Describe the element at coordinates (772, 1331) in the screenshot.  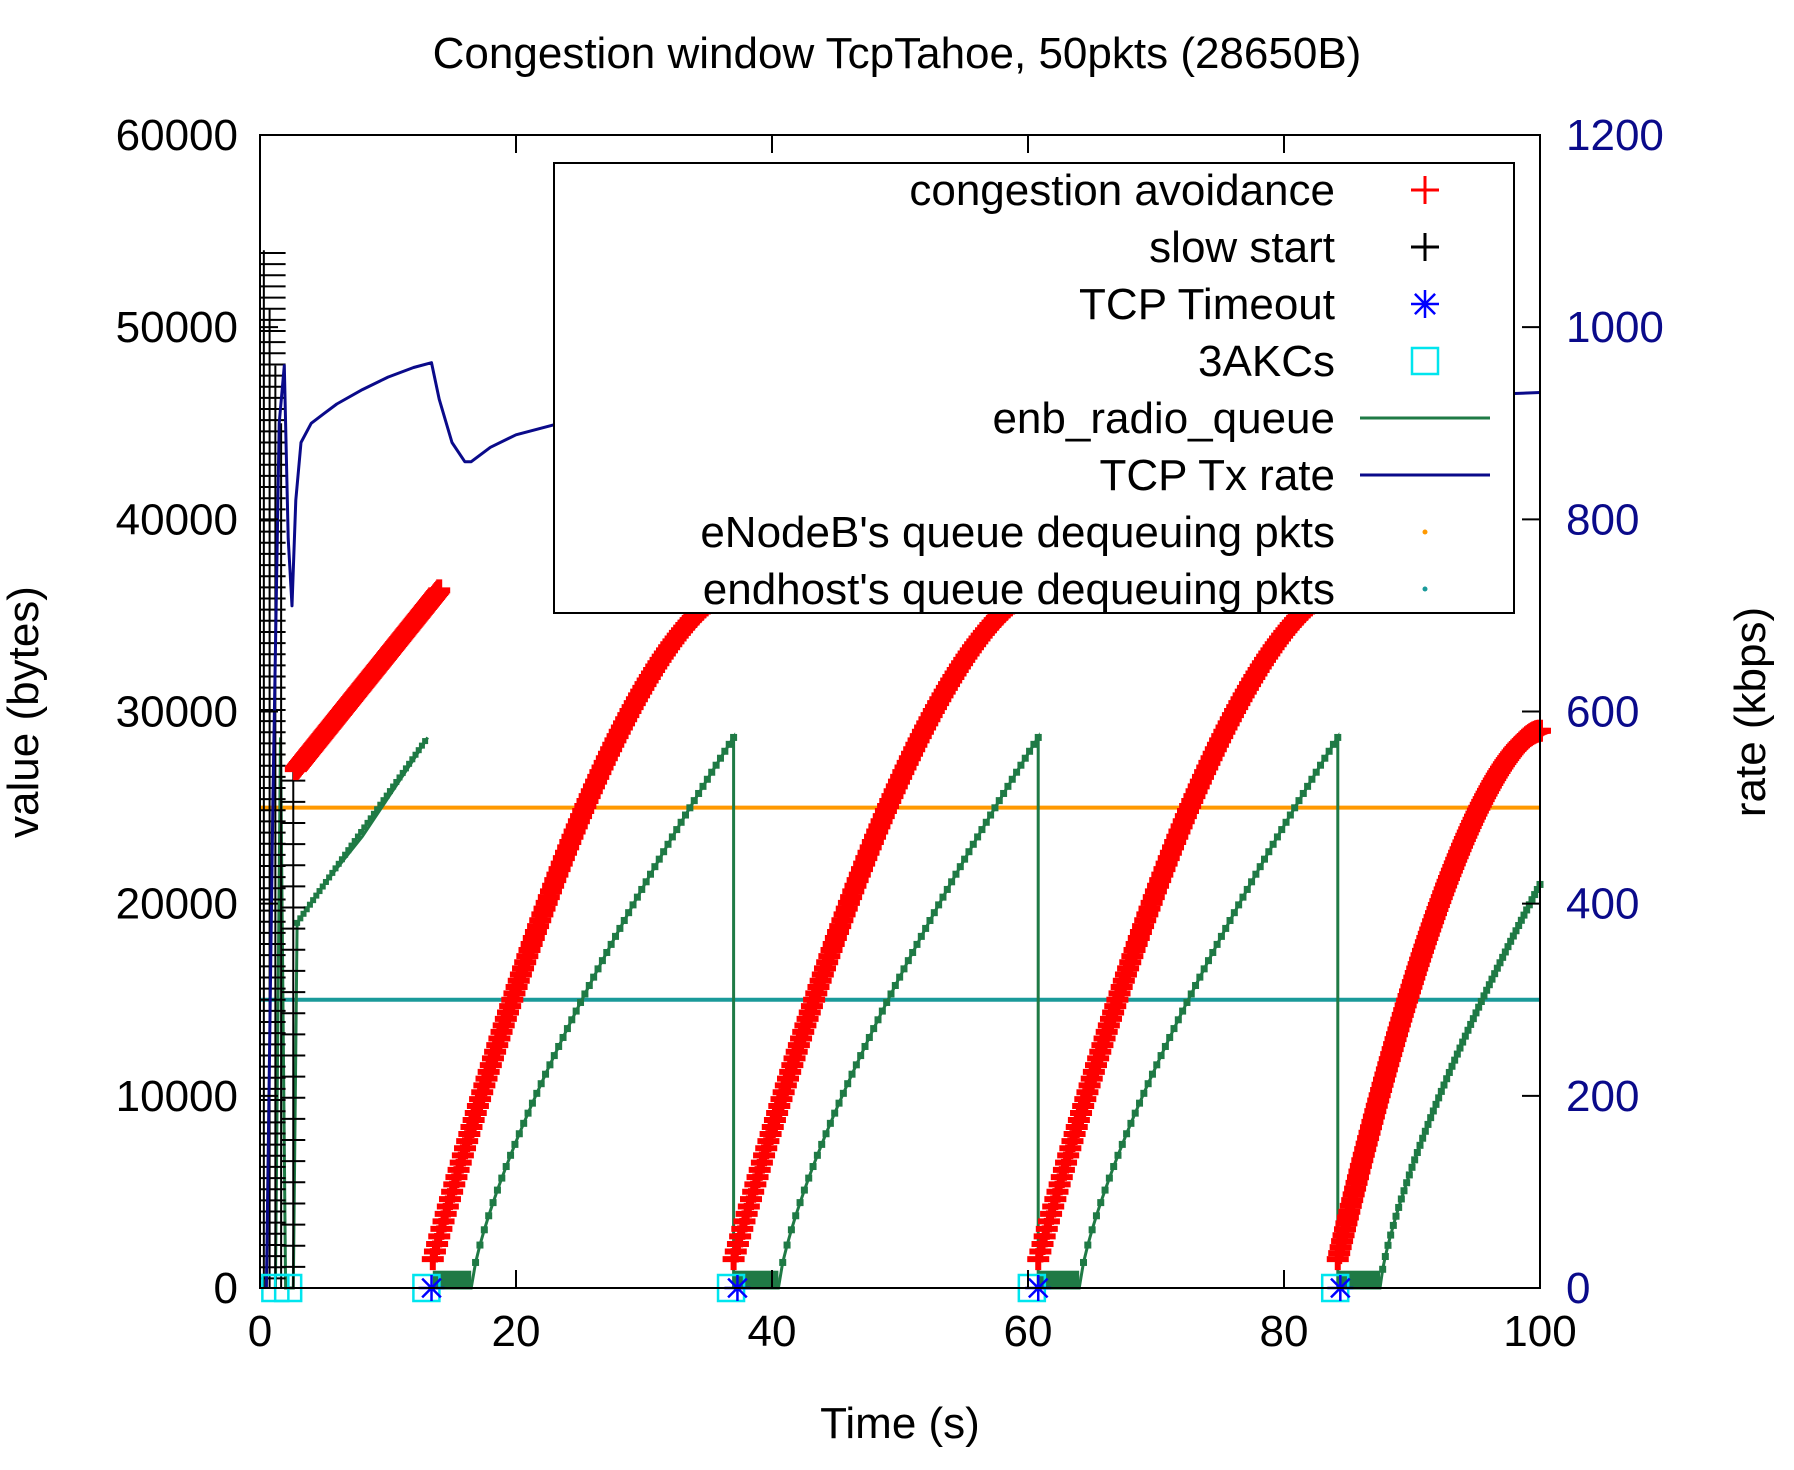
I see `x-tick-label: 40` at that location.